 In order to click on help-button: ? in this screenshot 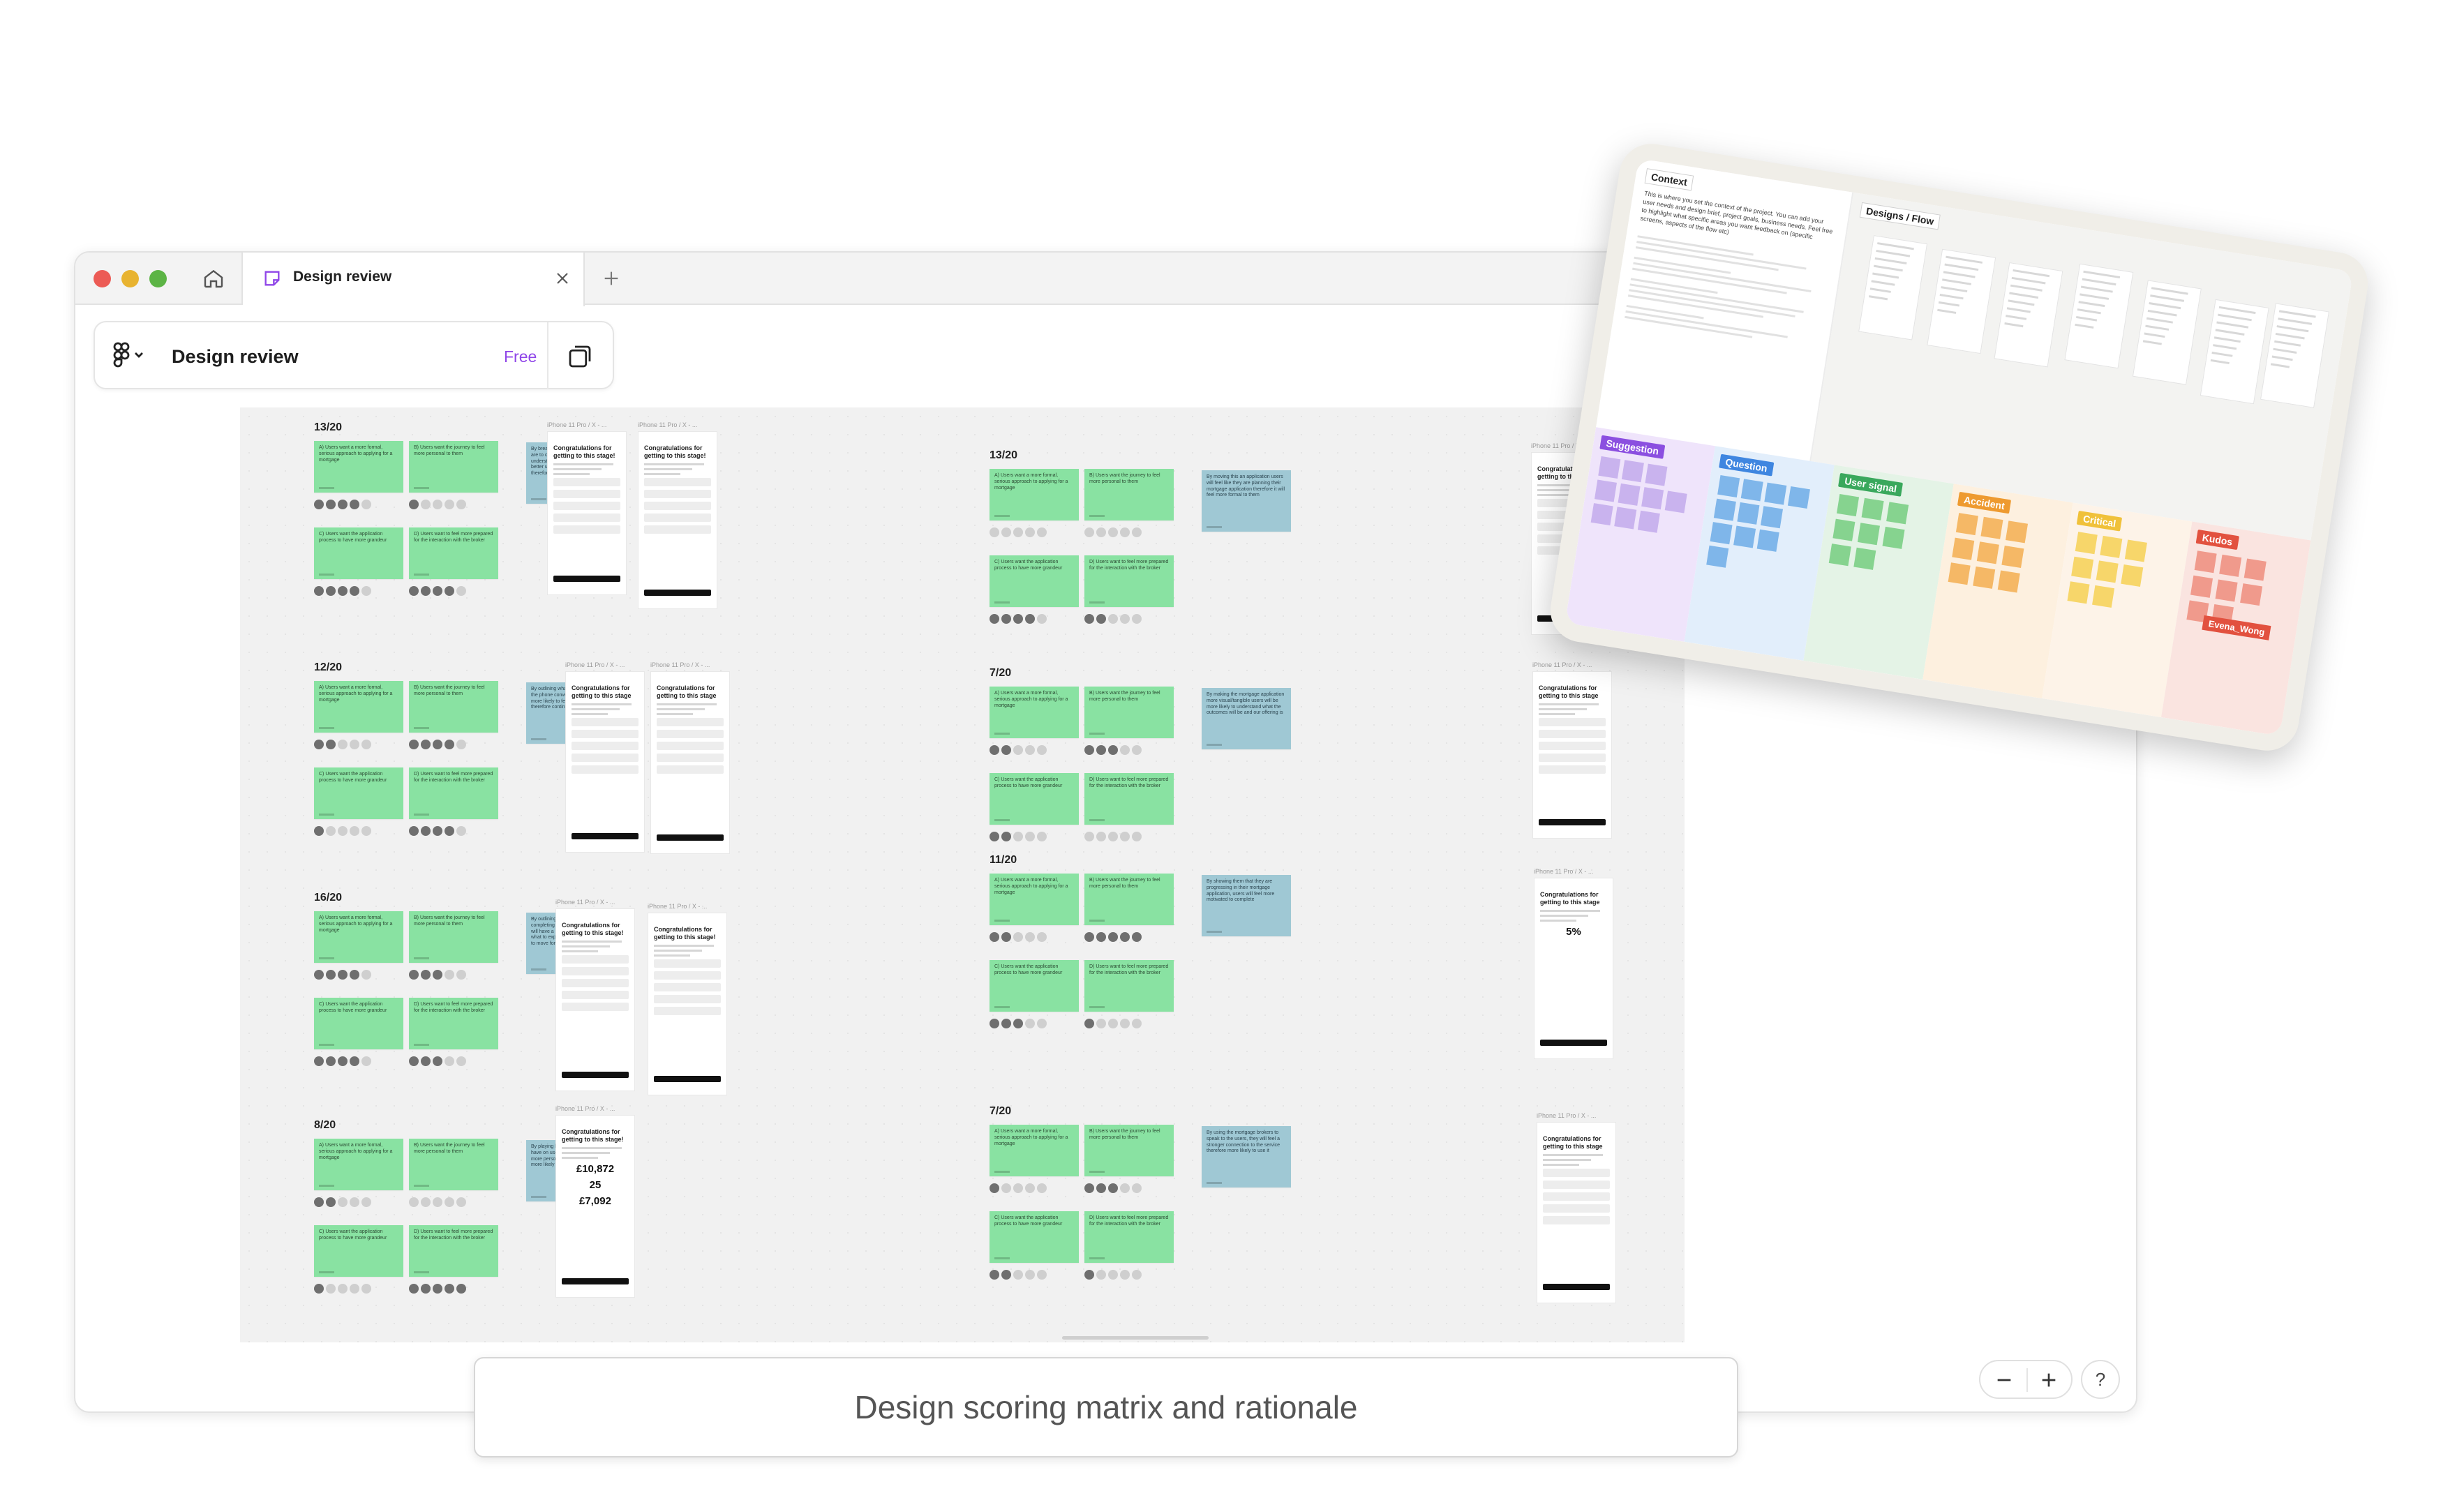, I will do `click(2100, 1380)`.